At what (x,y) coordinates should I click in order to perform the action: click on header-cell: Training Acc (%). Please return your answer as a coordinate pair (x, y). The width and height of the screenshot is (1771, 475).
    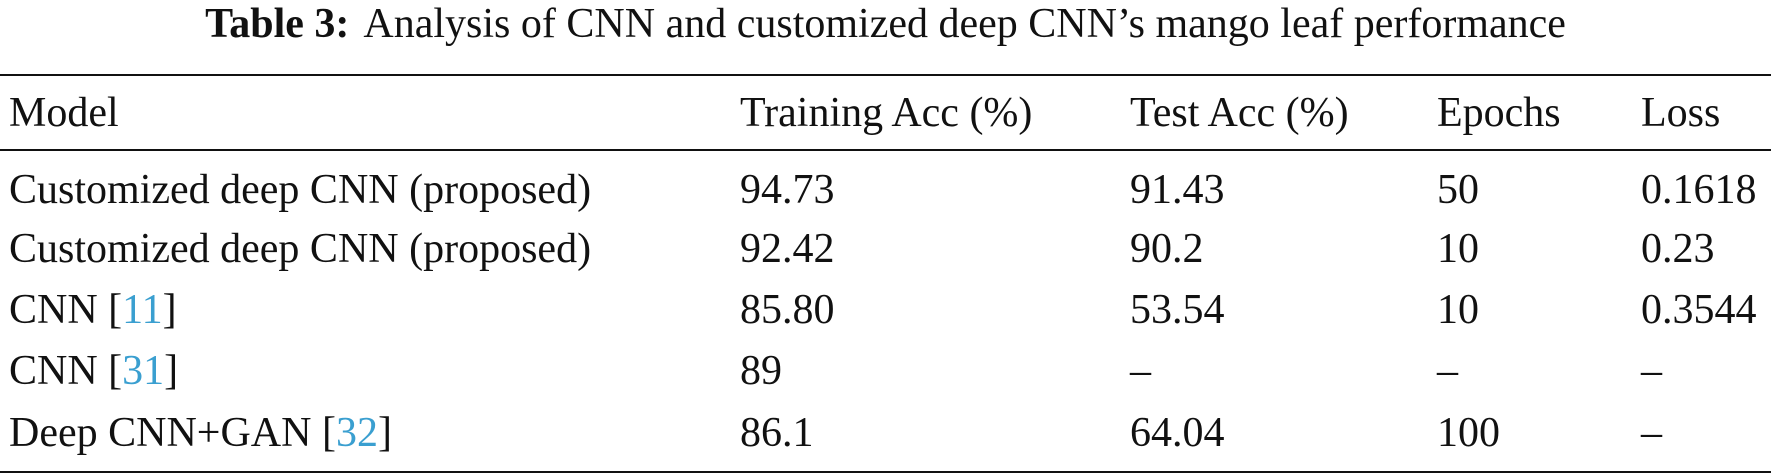
    Looking at the image, I should click on (886, 113).